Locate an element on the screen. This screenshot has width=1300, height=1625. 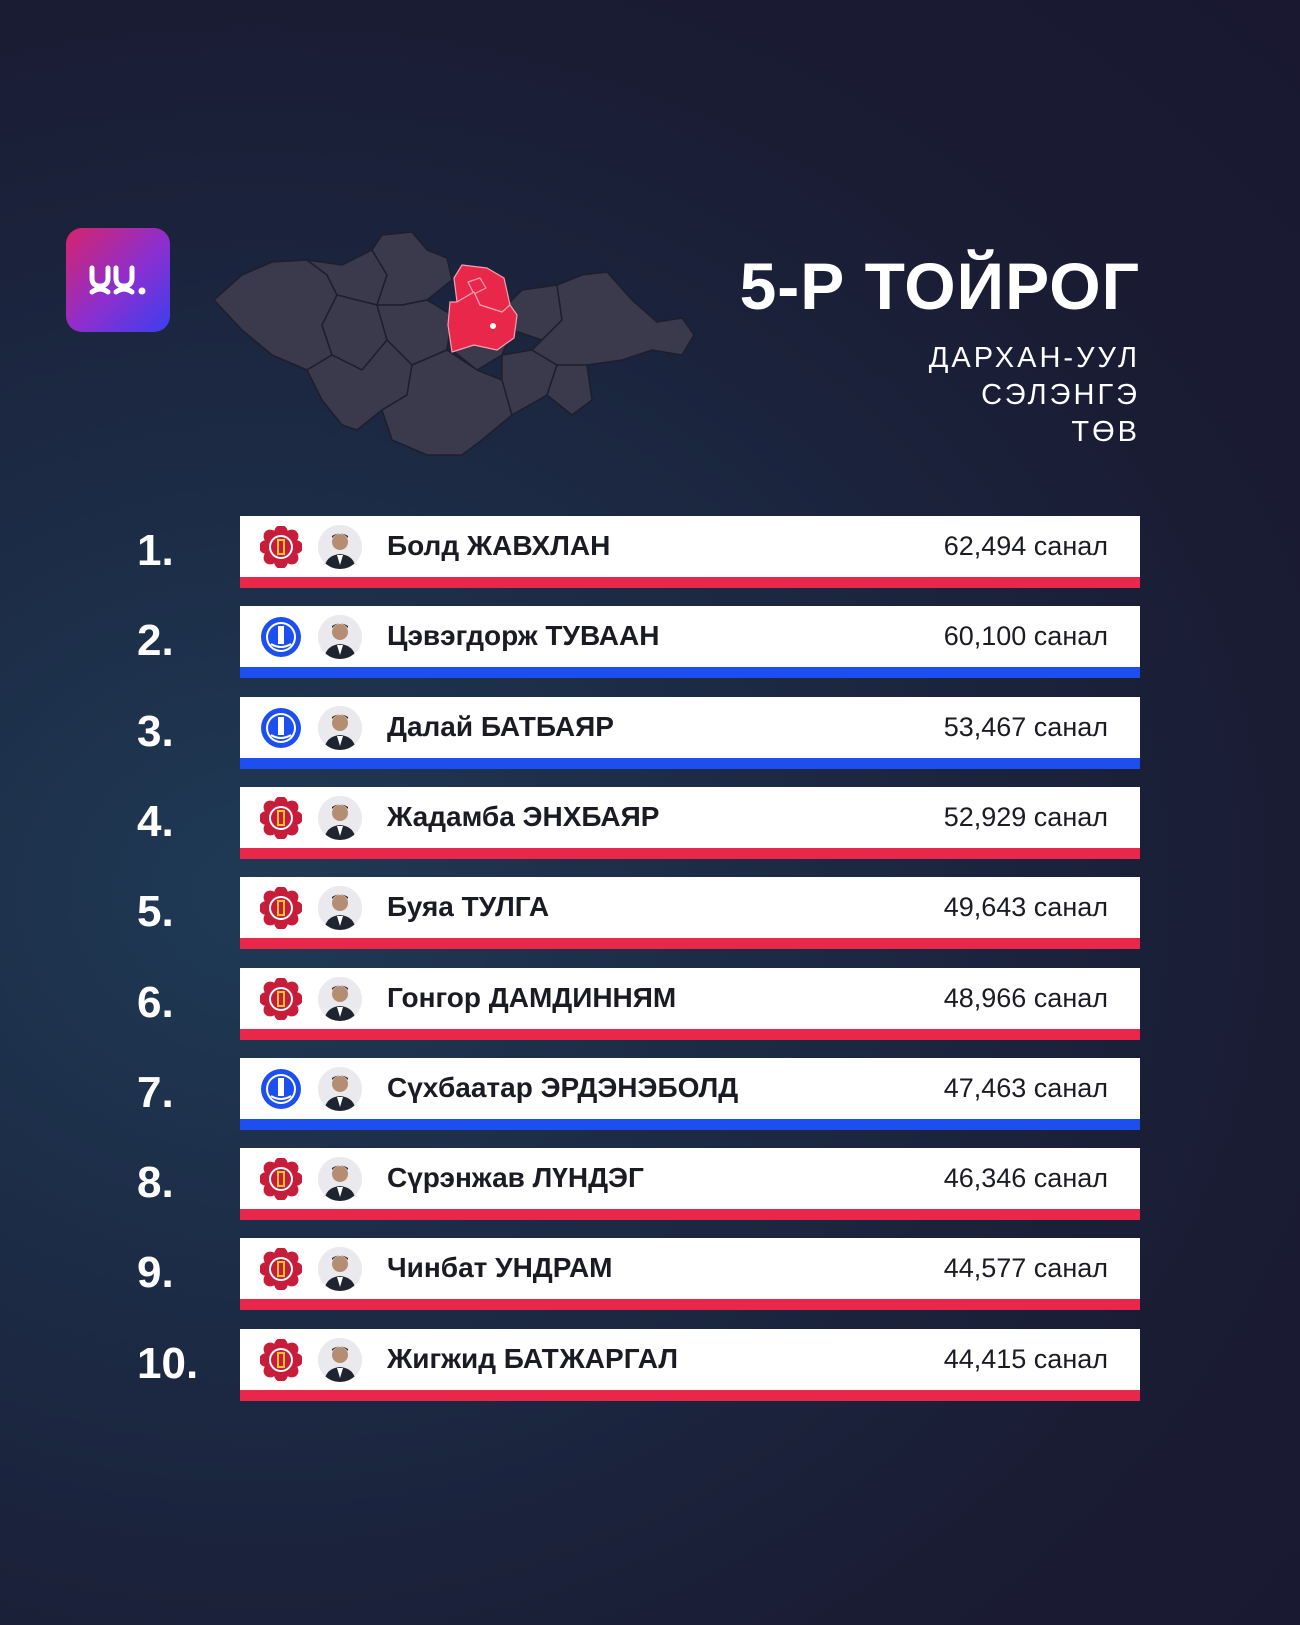
candidate-rank: 10. is located at coordinates (168, 1363).